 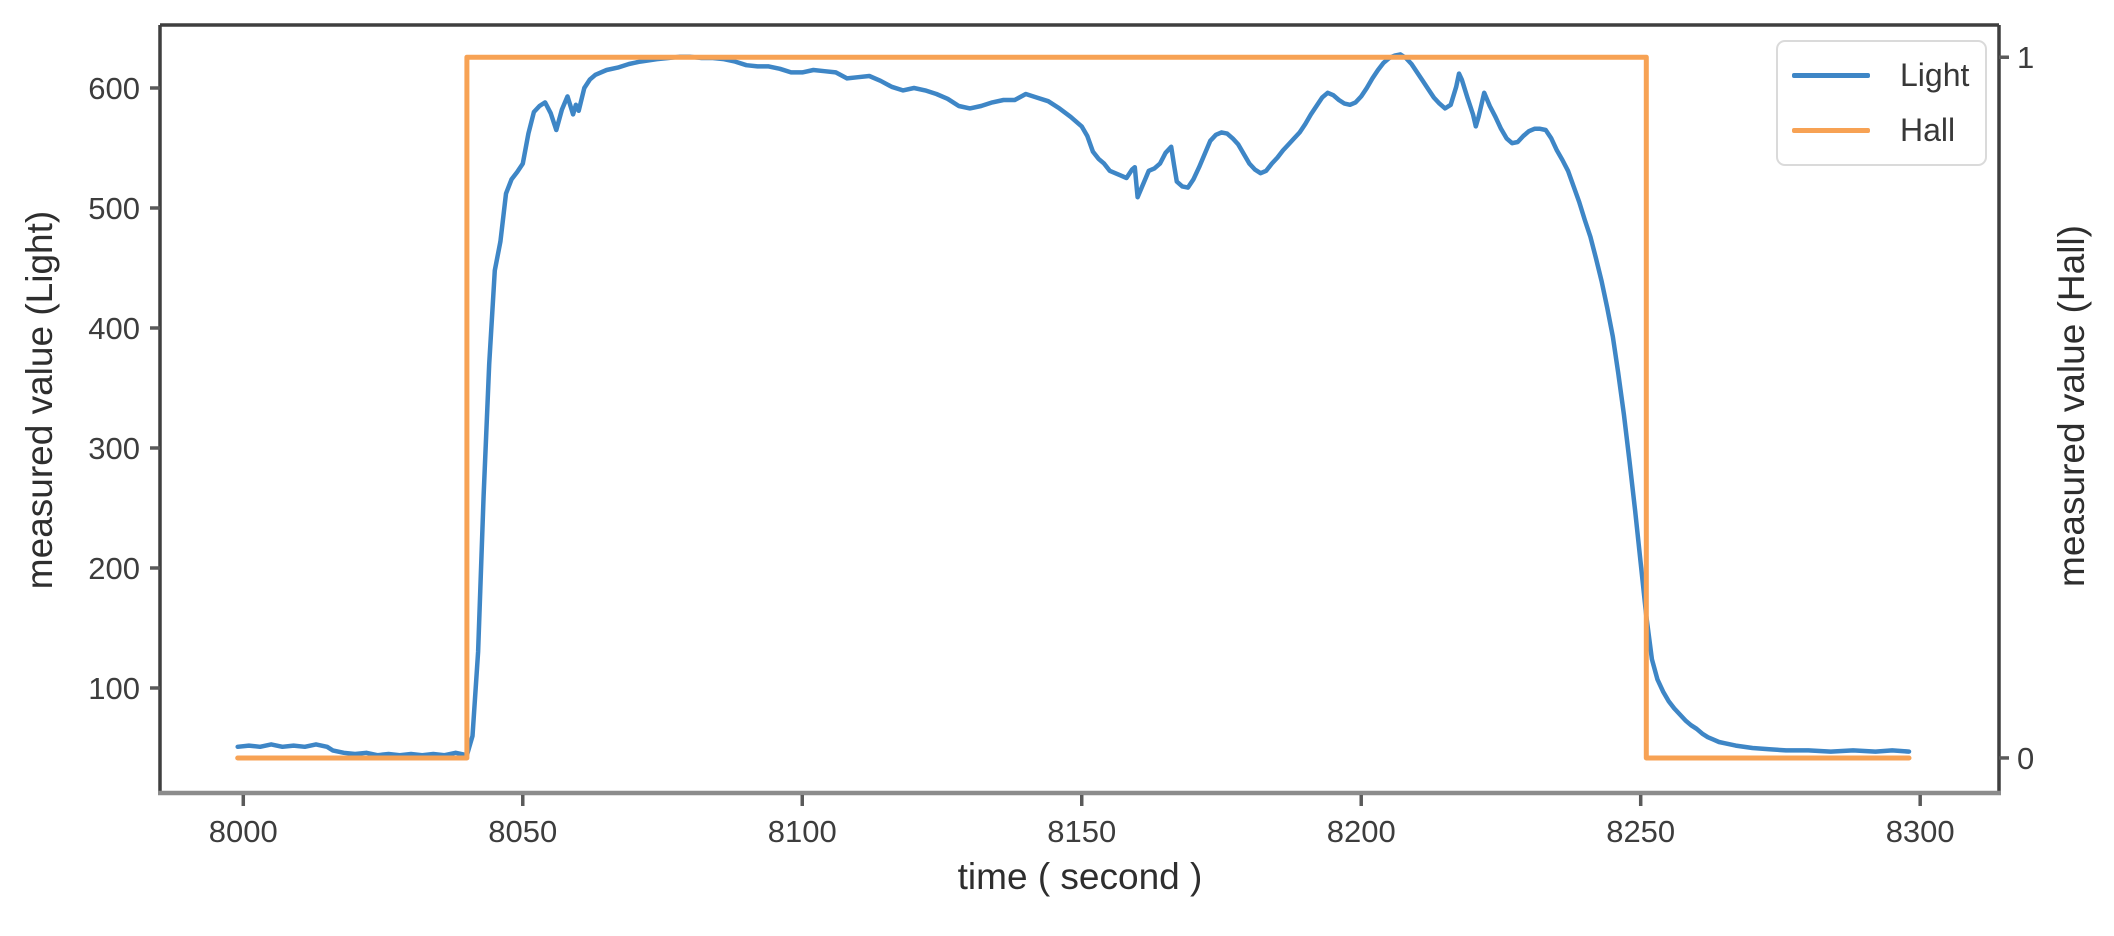 I want to click on x-tick-label: 8050, so click(x=522, y=831).